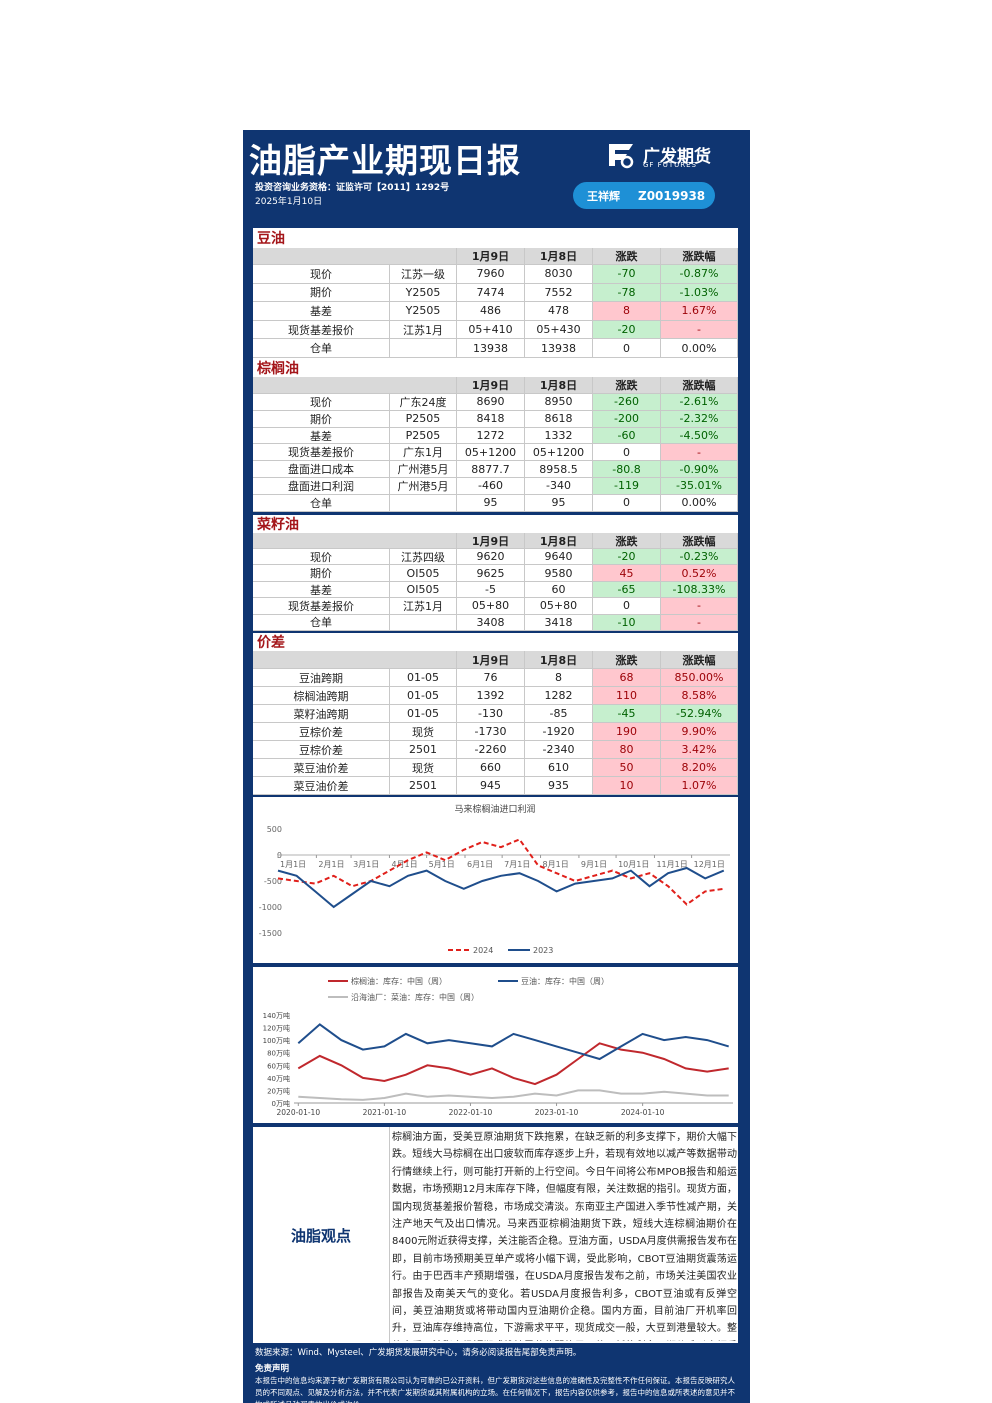 Image resolution: width=992 pixels, height=1403 pixels. Describe the element at coordinates (276, 1015) in the screenshot. I see `y-tick-label: 140万吨` at that location.